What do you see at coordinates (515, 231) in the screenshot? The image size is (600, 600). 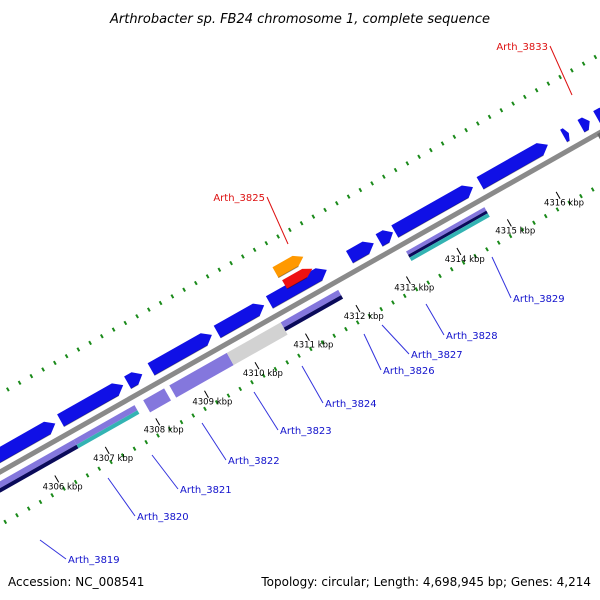 I see `scale-tick-label: 4315 kbp` at bounding box center [515, 231].